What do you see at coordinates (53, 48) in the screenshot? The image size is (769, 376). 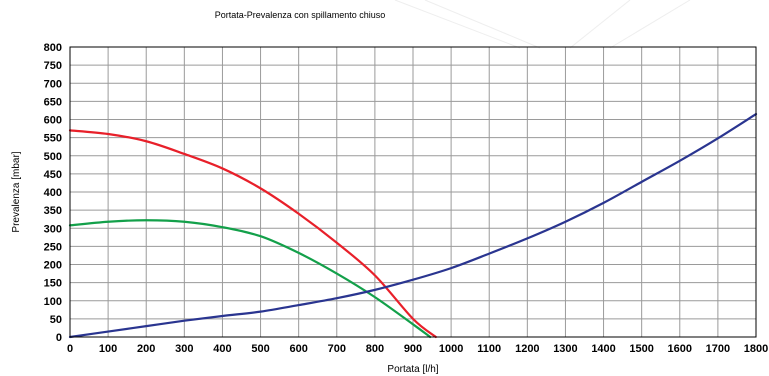 I see `y-tick-label: 800` at bounding box center [53, 48].